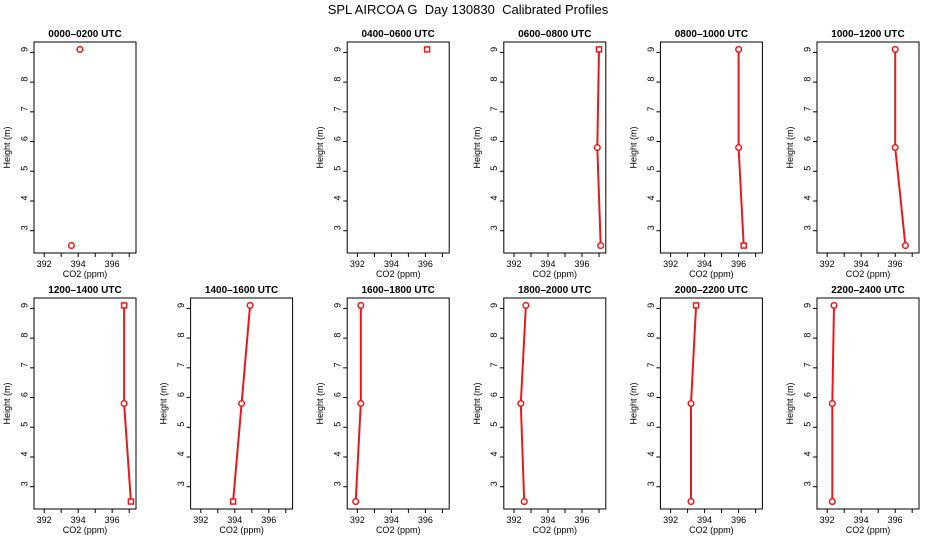  Describe the element at coordinates (398, 290) in the screenshot. I see `panel-title: 1600–1800 UTC` at that location.